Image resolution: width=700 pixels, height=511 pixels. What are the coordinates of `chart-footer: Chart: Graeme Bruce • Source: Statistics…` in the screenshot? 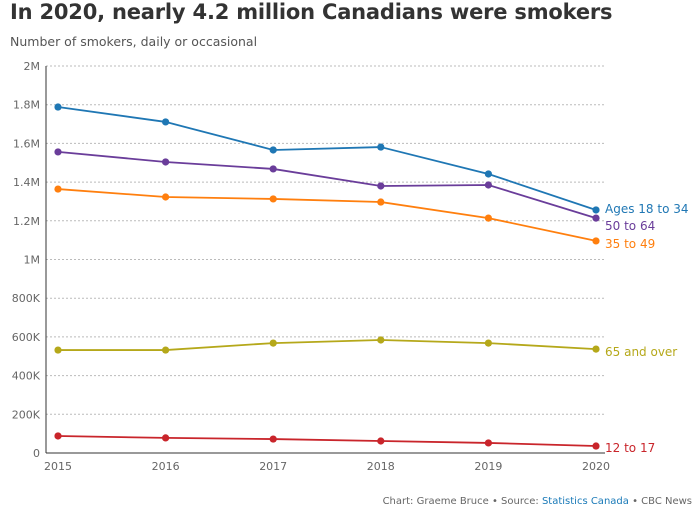 It's located at (537, 501).